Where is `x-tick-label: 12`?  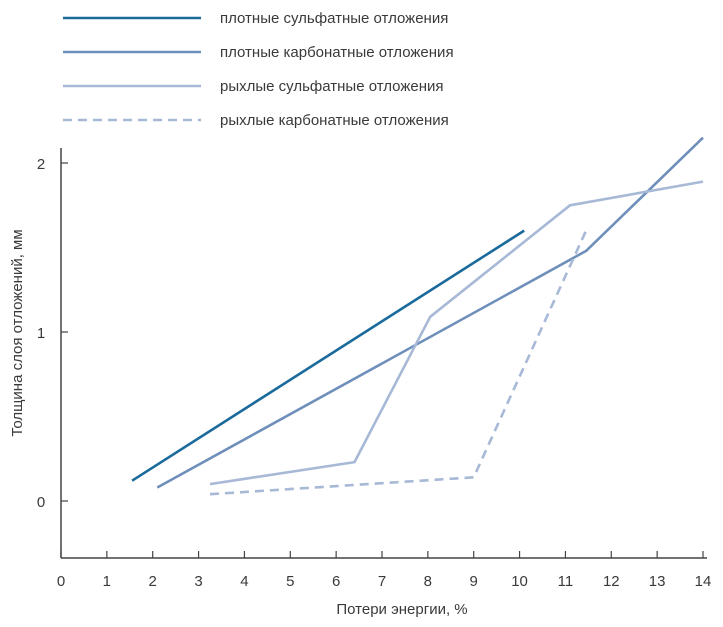
x-tick-label: 12 is located at coordinates (611, 581).